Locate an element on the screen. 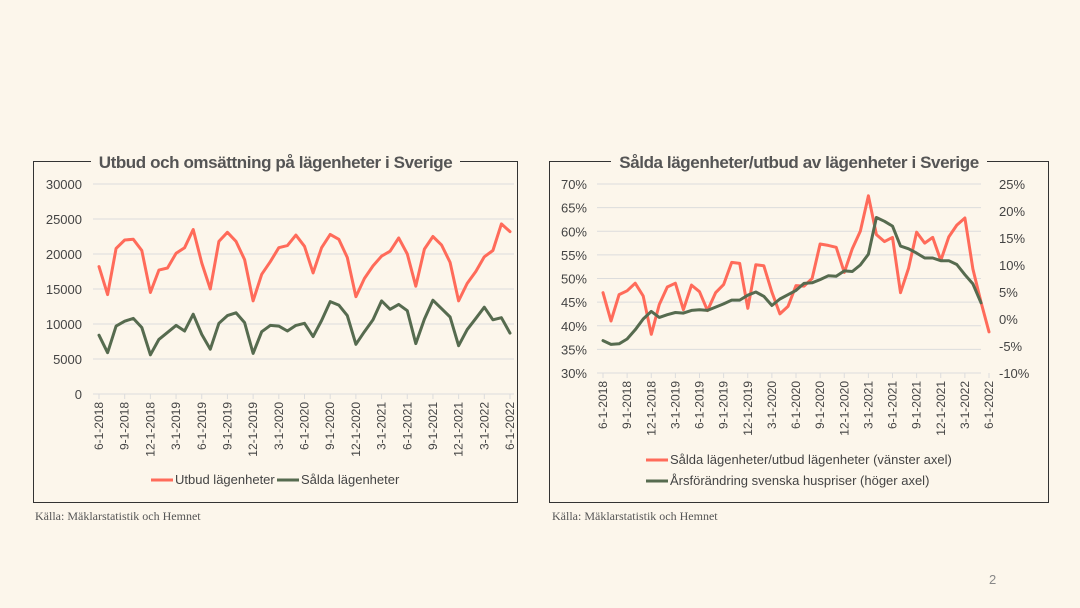 Image resolution: width=1080 pixels, height=608 pixels. y-tick-label: 20000 is located at coordinates (64, 254).